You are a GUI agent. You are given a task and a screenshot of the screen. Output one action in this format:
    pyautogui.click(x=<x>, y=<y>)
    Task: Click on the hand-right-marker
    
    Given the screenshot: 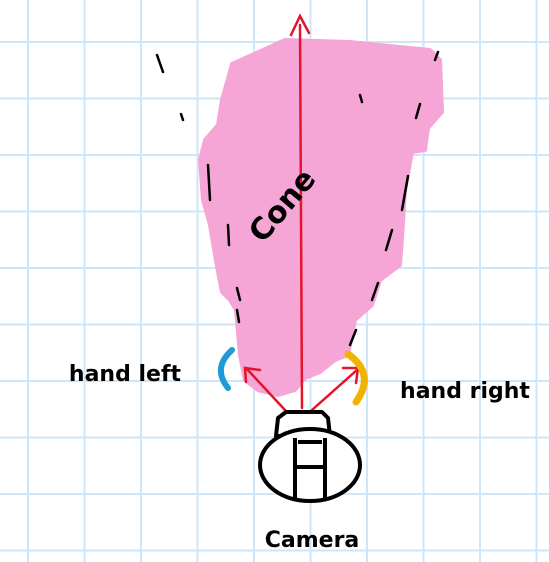 What is the action you would take?
    pyautogui.click(x=356, y=378)
    